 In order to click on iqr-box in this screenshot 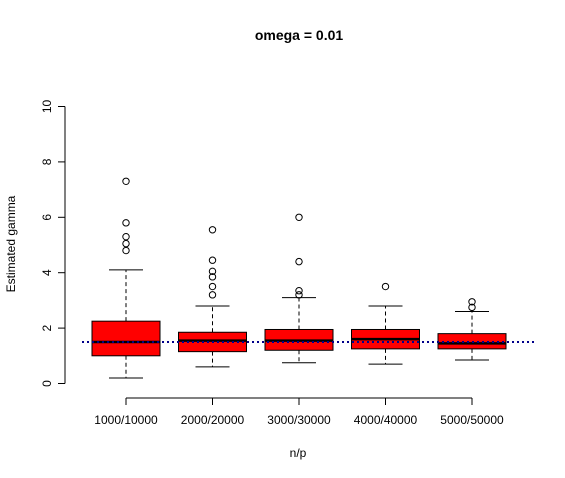, I will do `click(126, 338)`.